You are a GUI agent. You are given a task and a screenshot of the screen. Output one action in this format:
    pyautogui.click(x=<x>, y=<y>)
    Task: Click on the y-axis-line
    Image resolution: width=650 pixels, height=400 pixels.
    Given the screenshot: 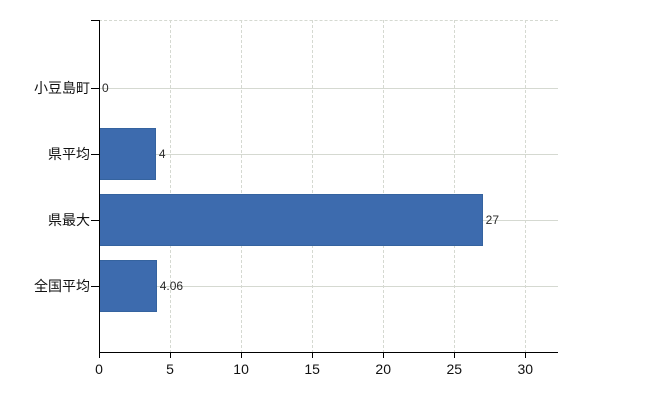 What is the action you would take?
    pyautogui.click(x=99, y=186)
    